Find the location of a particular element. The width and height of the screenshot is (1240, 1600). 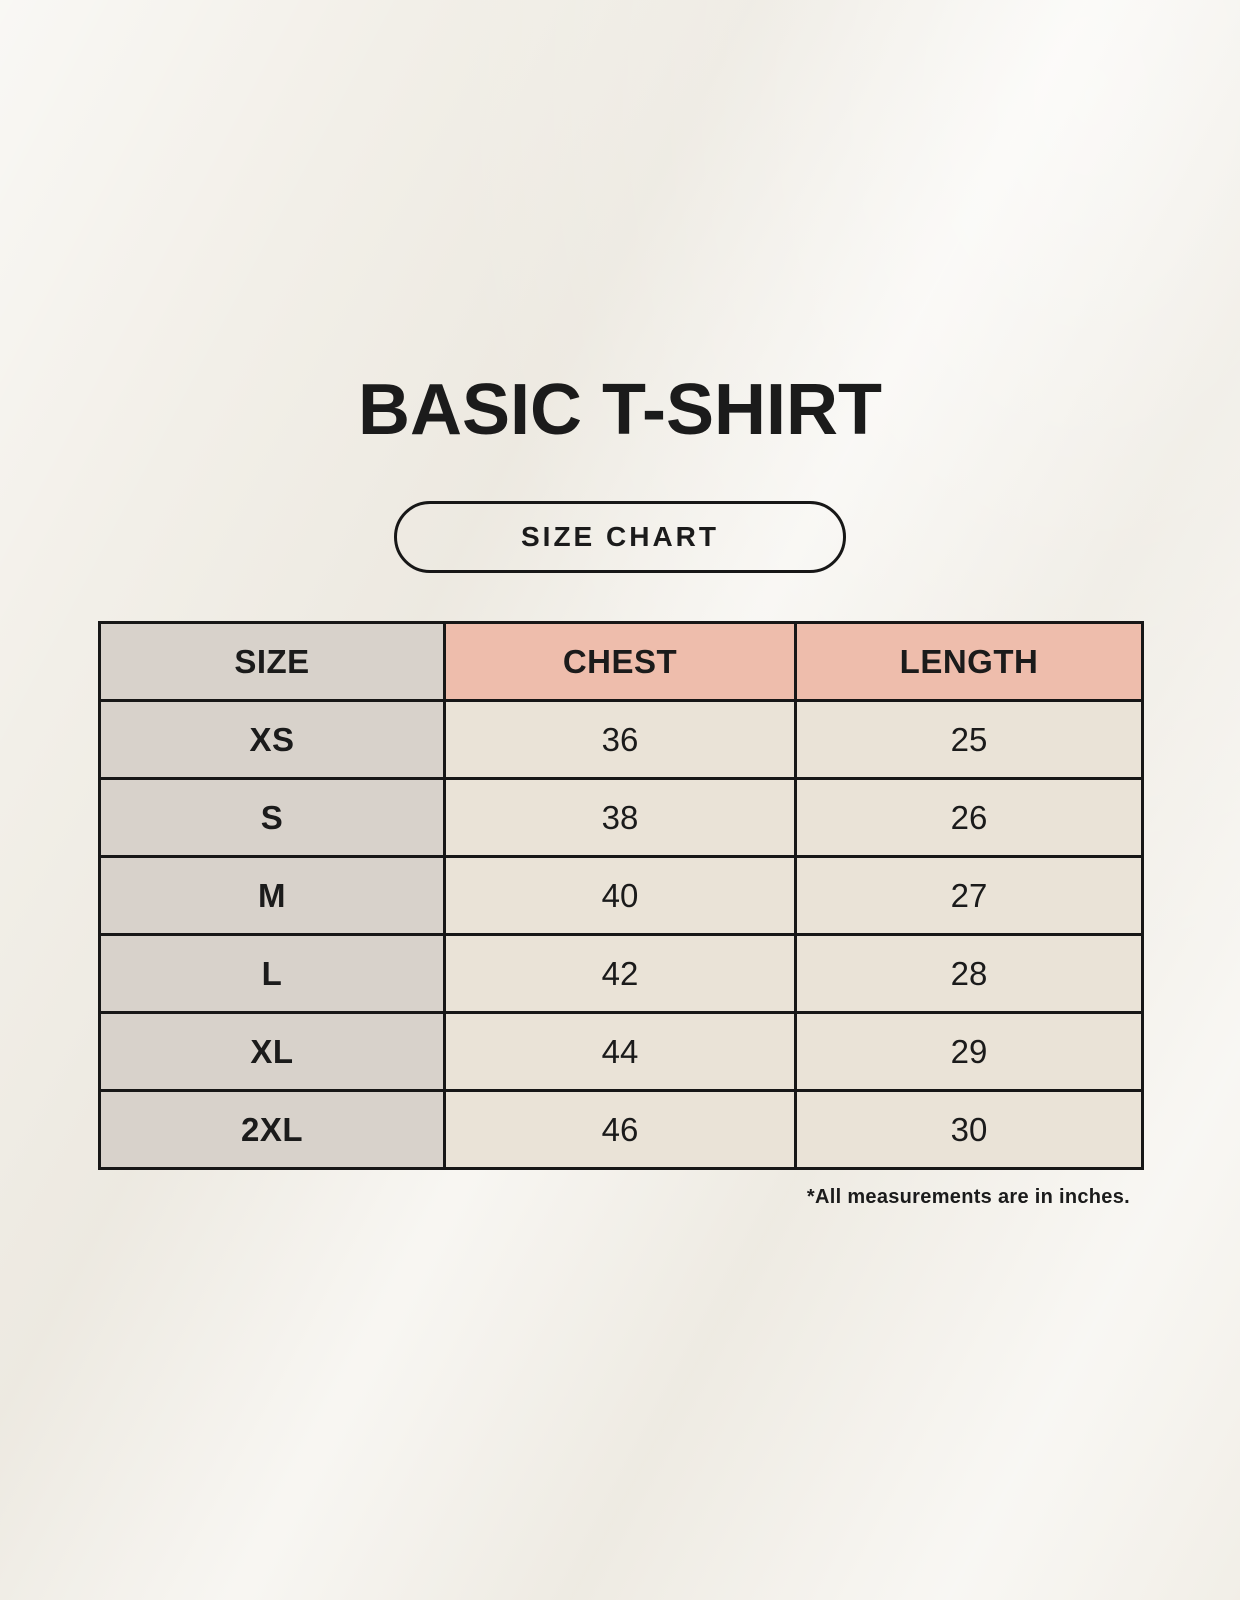

table-row-m: M 40 27 is located at coordinates (621, 895).